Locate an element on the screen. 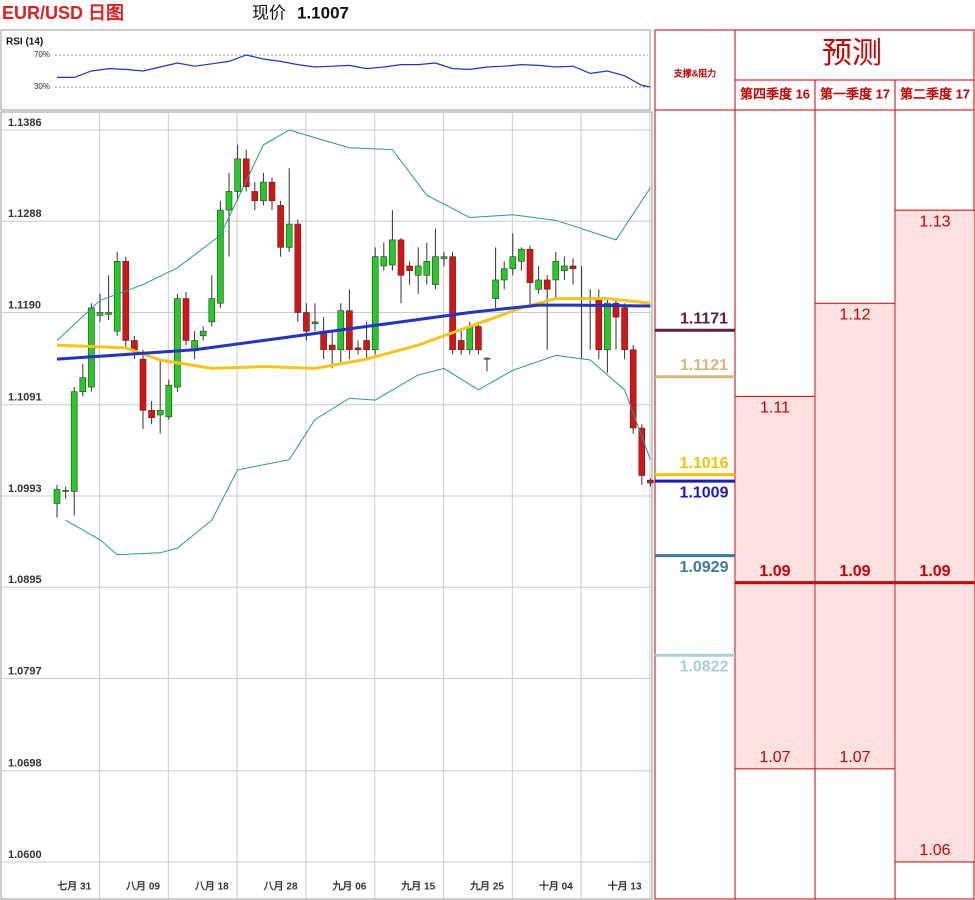 The width and height of the screenshot is (975, 900). y-tick-label: 1.0895 is located at coordinates (25, 580).